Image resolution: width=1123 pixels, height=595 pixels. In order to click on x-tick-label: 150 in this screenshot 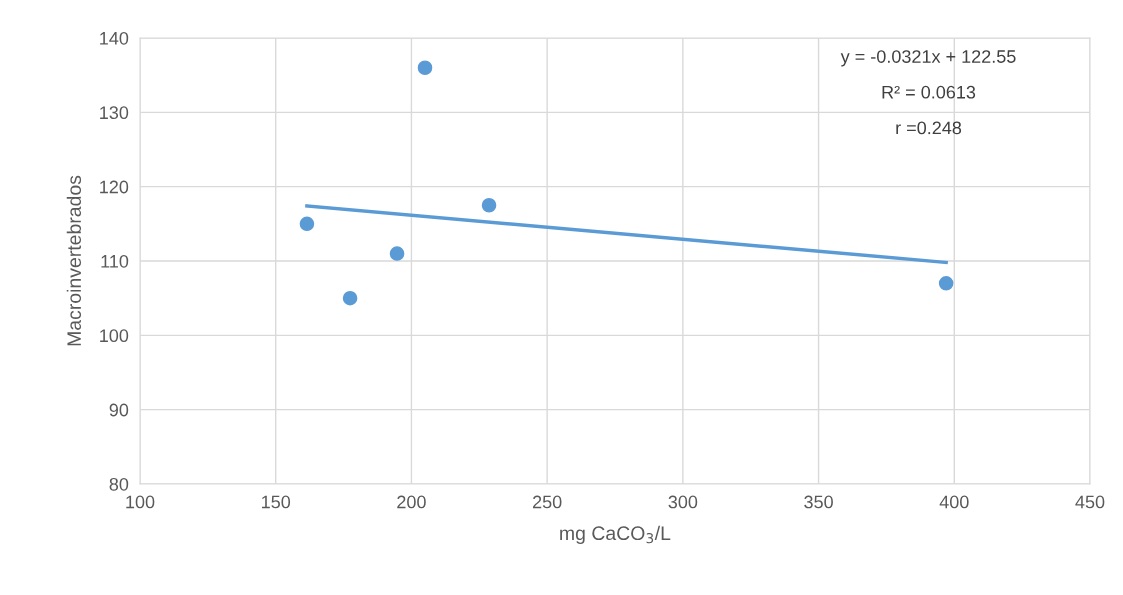, I will do `click(276, 502)`.